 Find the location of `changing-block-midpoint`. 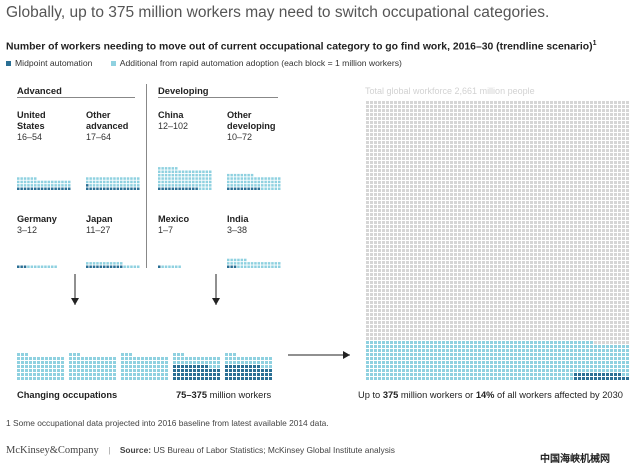

changing-block-midpoint is located at coordinates (190, 378).